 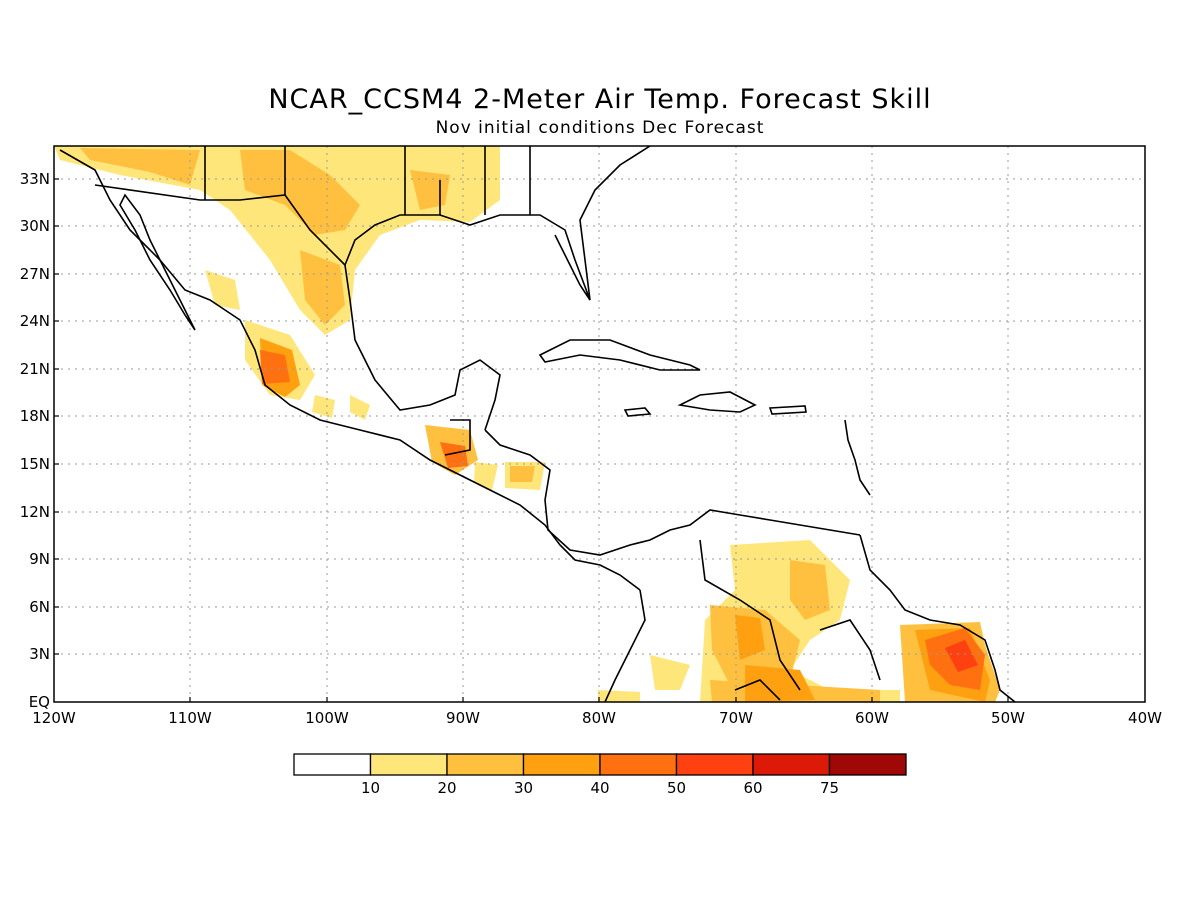 I want to click on lat-label: 18N, so click(x=35, y=416).